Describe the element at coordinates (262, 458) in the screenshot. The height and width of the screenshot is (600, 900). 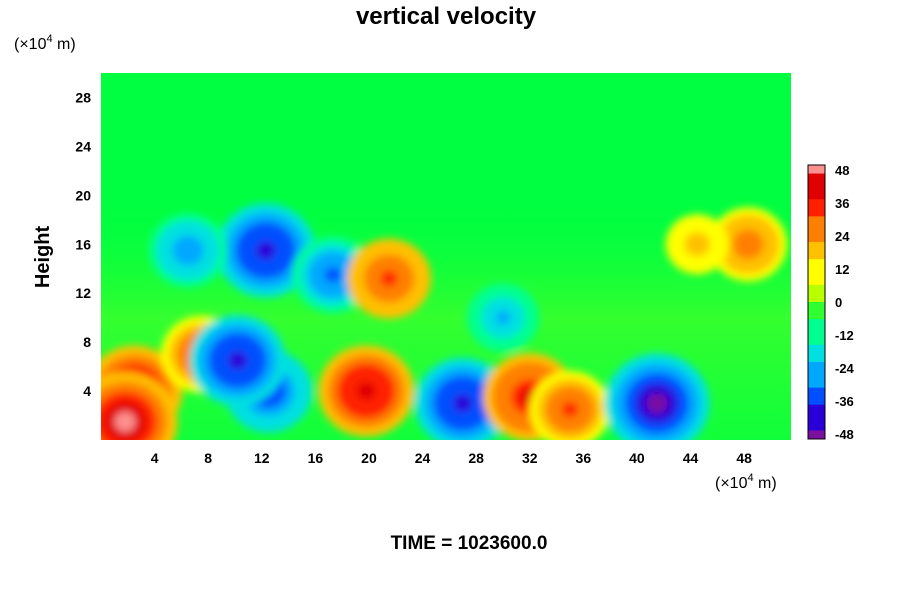
I see `x-tick-label: 12` at that location.